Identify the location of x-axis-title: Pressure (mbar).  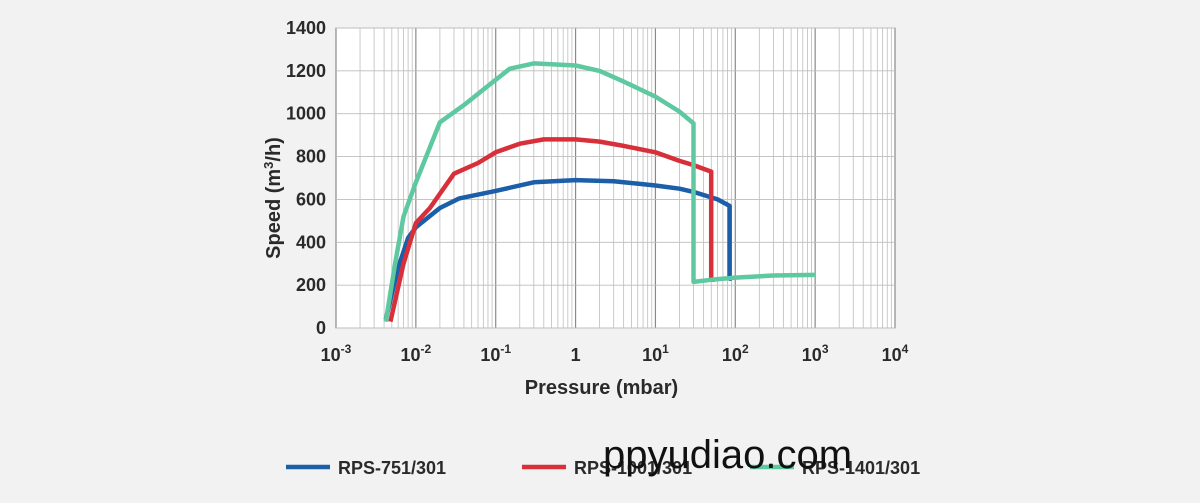
(601, 388).